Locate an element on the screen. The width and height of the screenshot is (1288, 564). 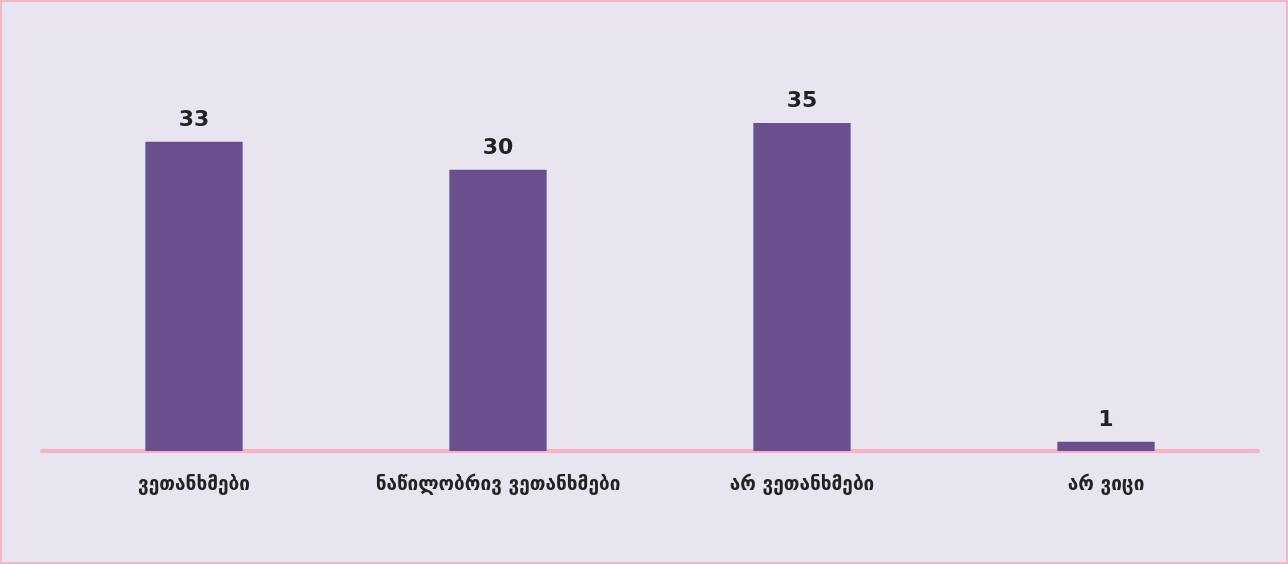
x-tick-label: არ ვეთანხმები is located at coordinates (802, 483).